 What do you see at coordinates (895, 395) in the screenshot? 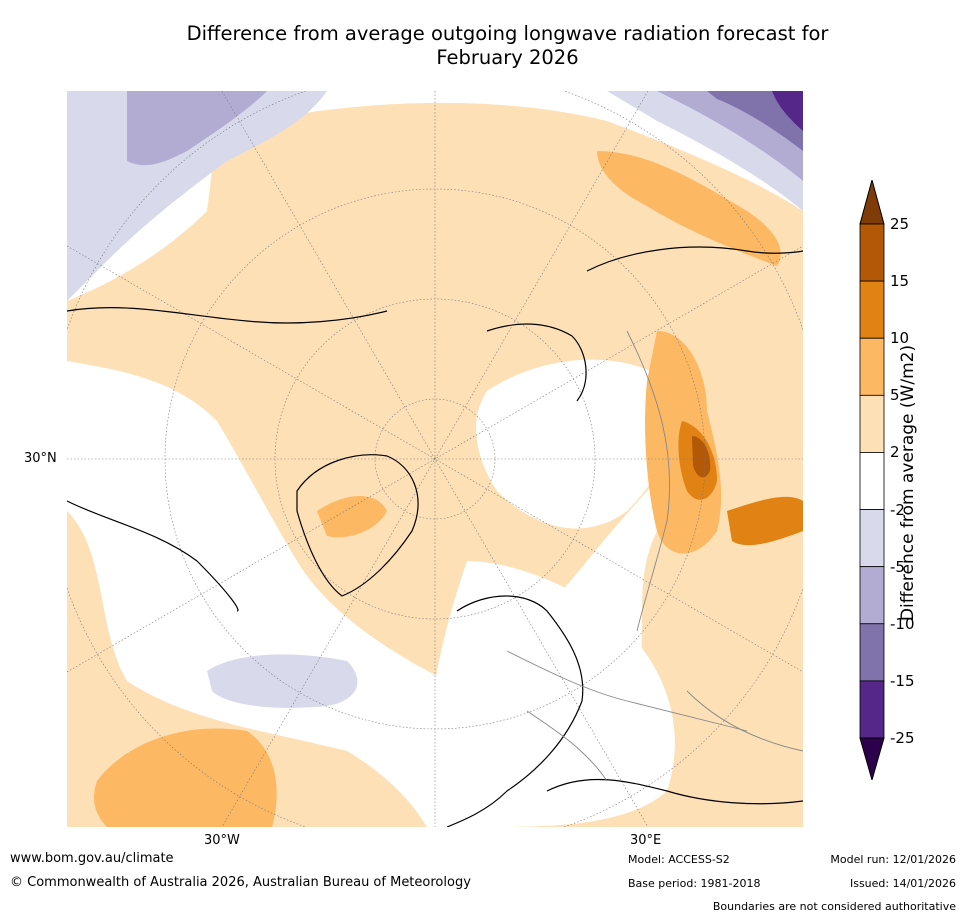
I see `colorbar-tick-label: 5` at bounding box center [895, 395].